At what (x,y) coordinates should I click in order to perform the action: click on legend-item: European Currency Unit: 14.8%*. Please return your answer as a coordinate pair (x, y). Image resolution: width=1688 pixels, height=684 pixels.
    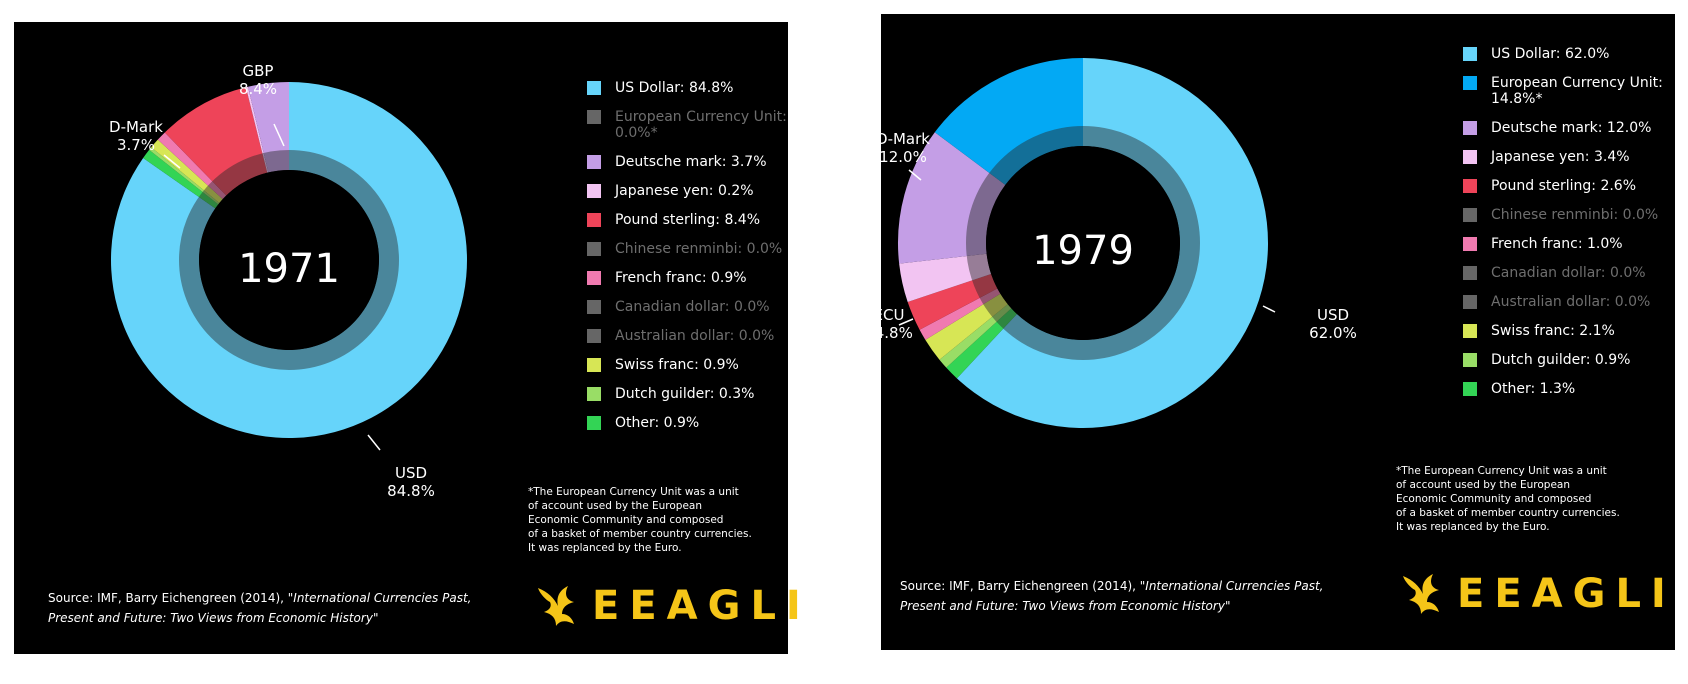
    Looking at the image, I should click on (1569, 91).